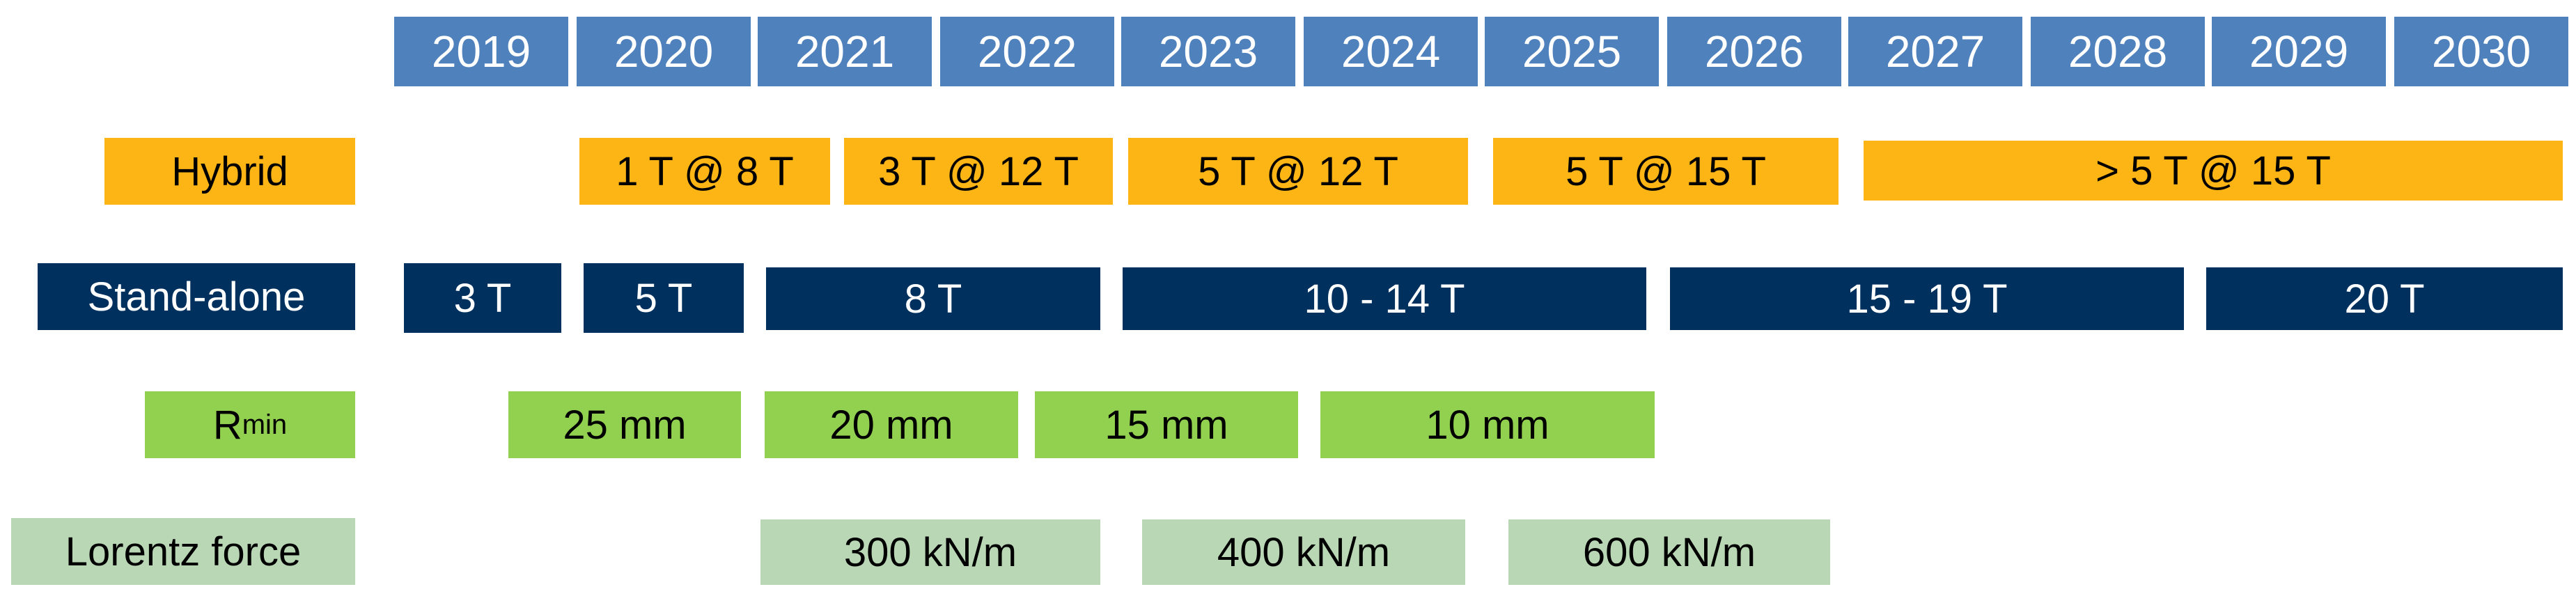 Image resolution: width=2576 pixels, height=603 pixels. Describe the element at coordinates (845, 51) in the screenshot. I see `year-2021: 2021` at that location.